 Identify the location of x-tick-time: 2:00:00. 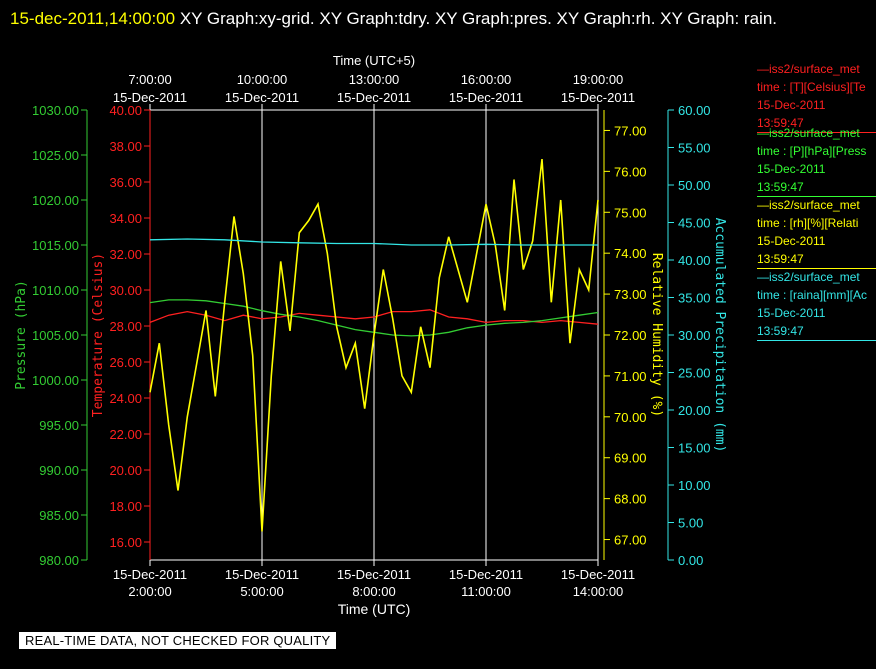
(149, 591).